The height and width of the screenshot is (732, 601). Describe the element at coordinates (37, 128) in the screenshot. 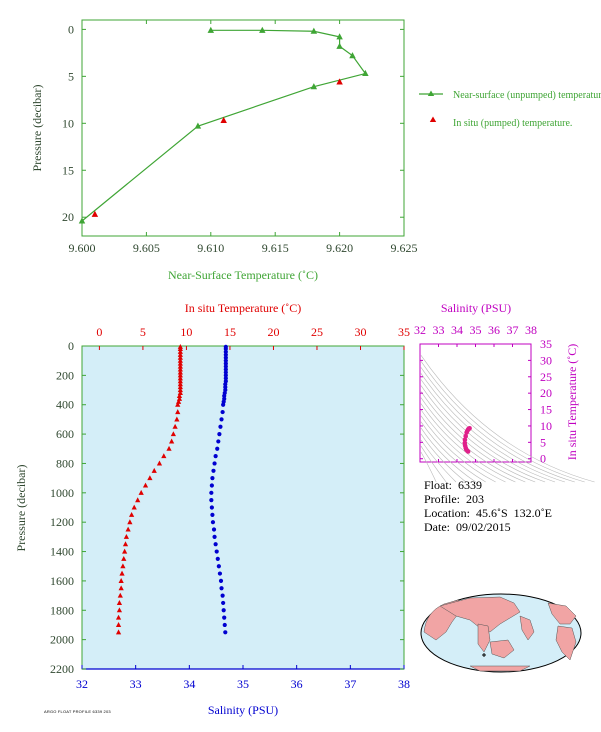

I see `near-surface-ylabel: Pressure (decibar)` at that location.